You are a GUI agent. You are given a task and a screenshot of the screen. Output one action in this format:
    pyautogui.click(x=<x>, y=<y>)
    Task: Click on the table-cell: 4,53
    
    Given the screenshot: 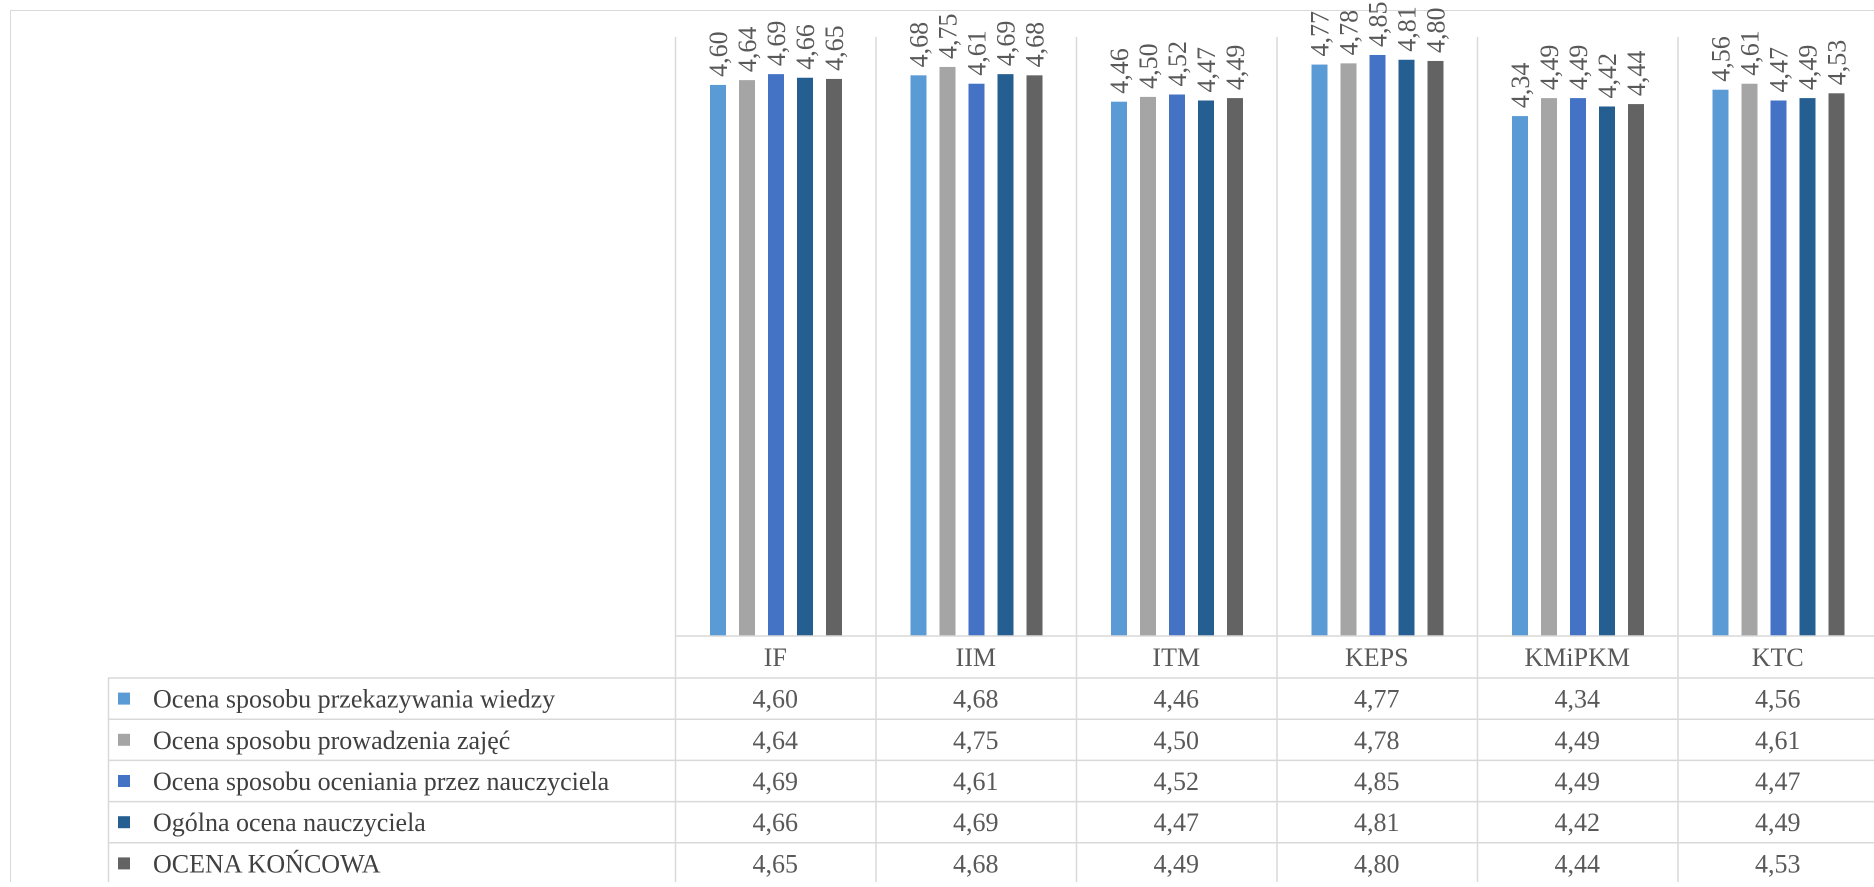 What is the action you would take?
    pyautogui.click(x=1778, y=863)
    